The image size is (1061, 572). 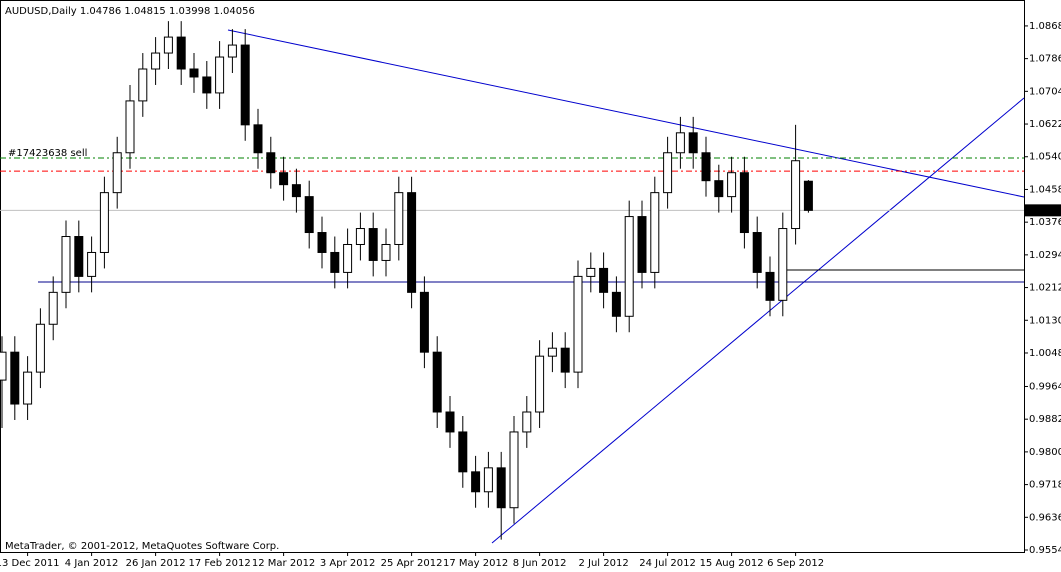 I want to click on y-tick-label: 1.05400, so click(x=1045, y=157).